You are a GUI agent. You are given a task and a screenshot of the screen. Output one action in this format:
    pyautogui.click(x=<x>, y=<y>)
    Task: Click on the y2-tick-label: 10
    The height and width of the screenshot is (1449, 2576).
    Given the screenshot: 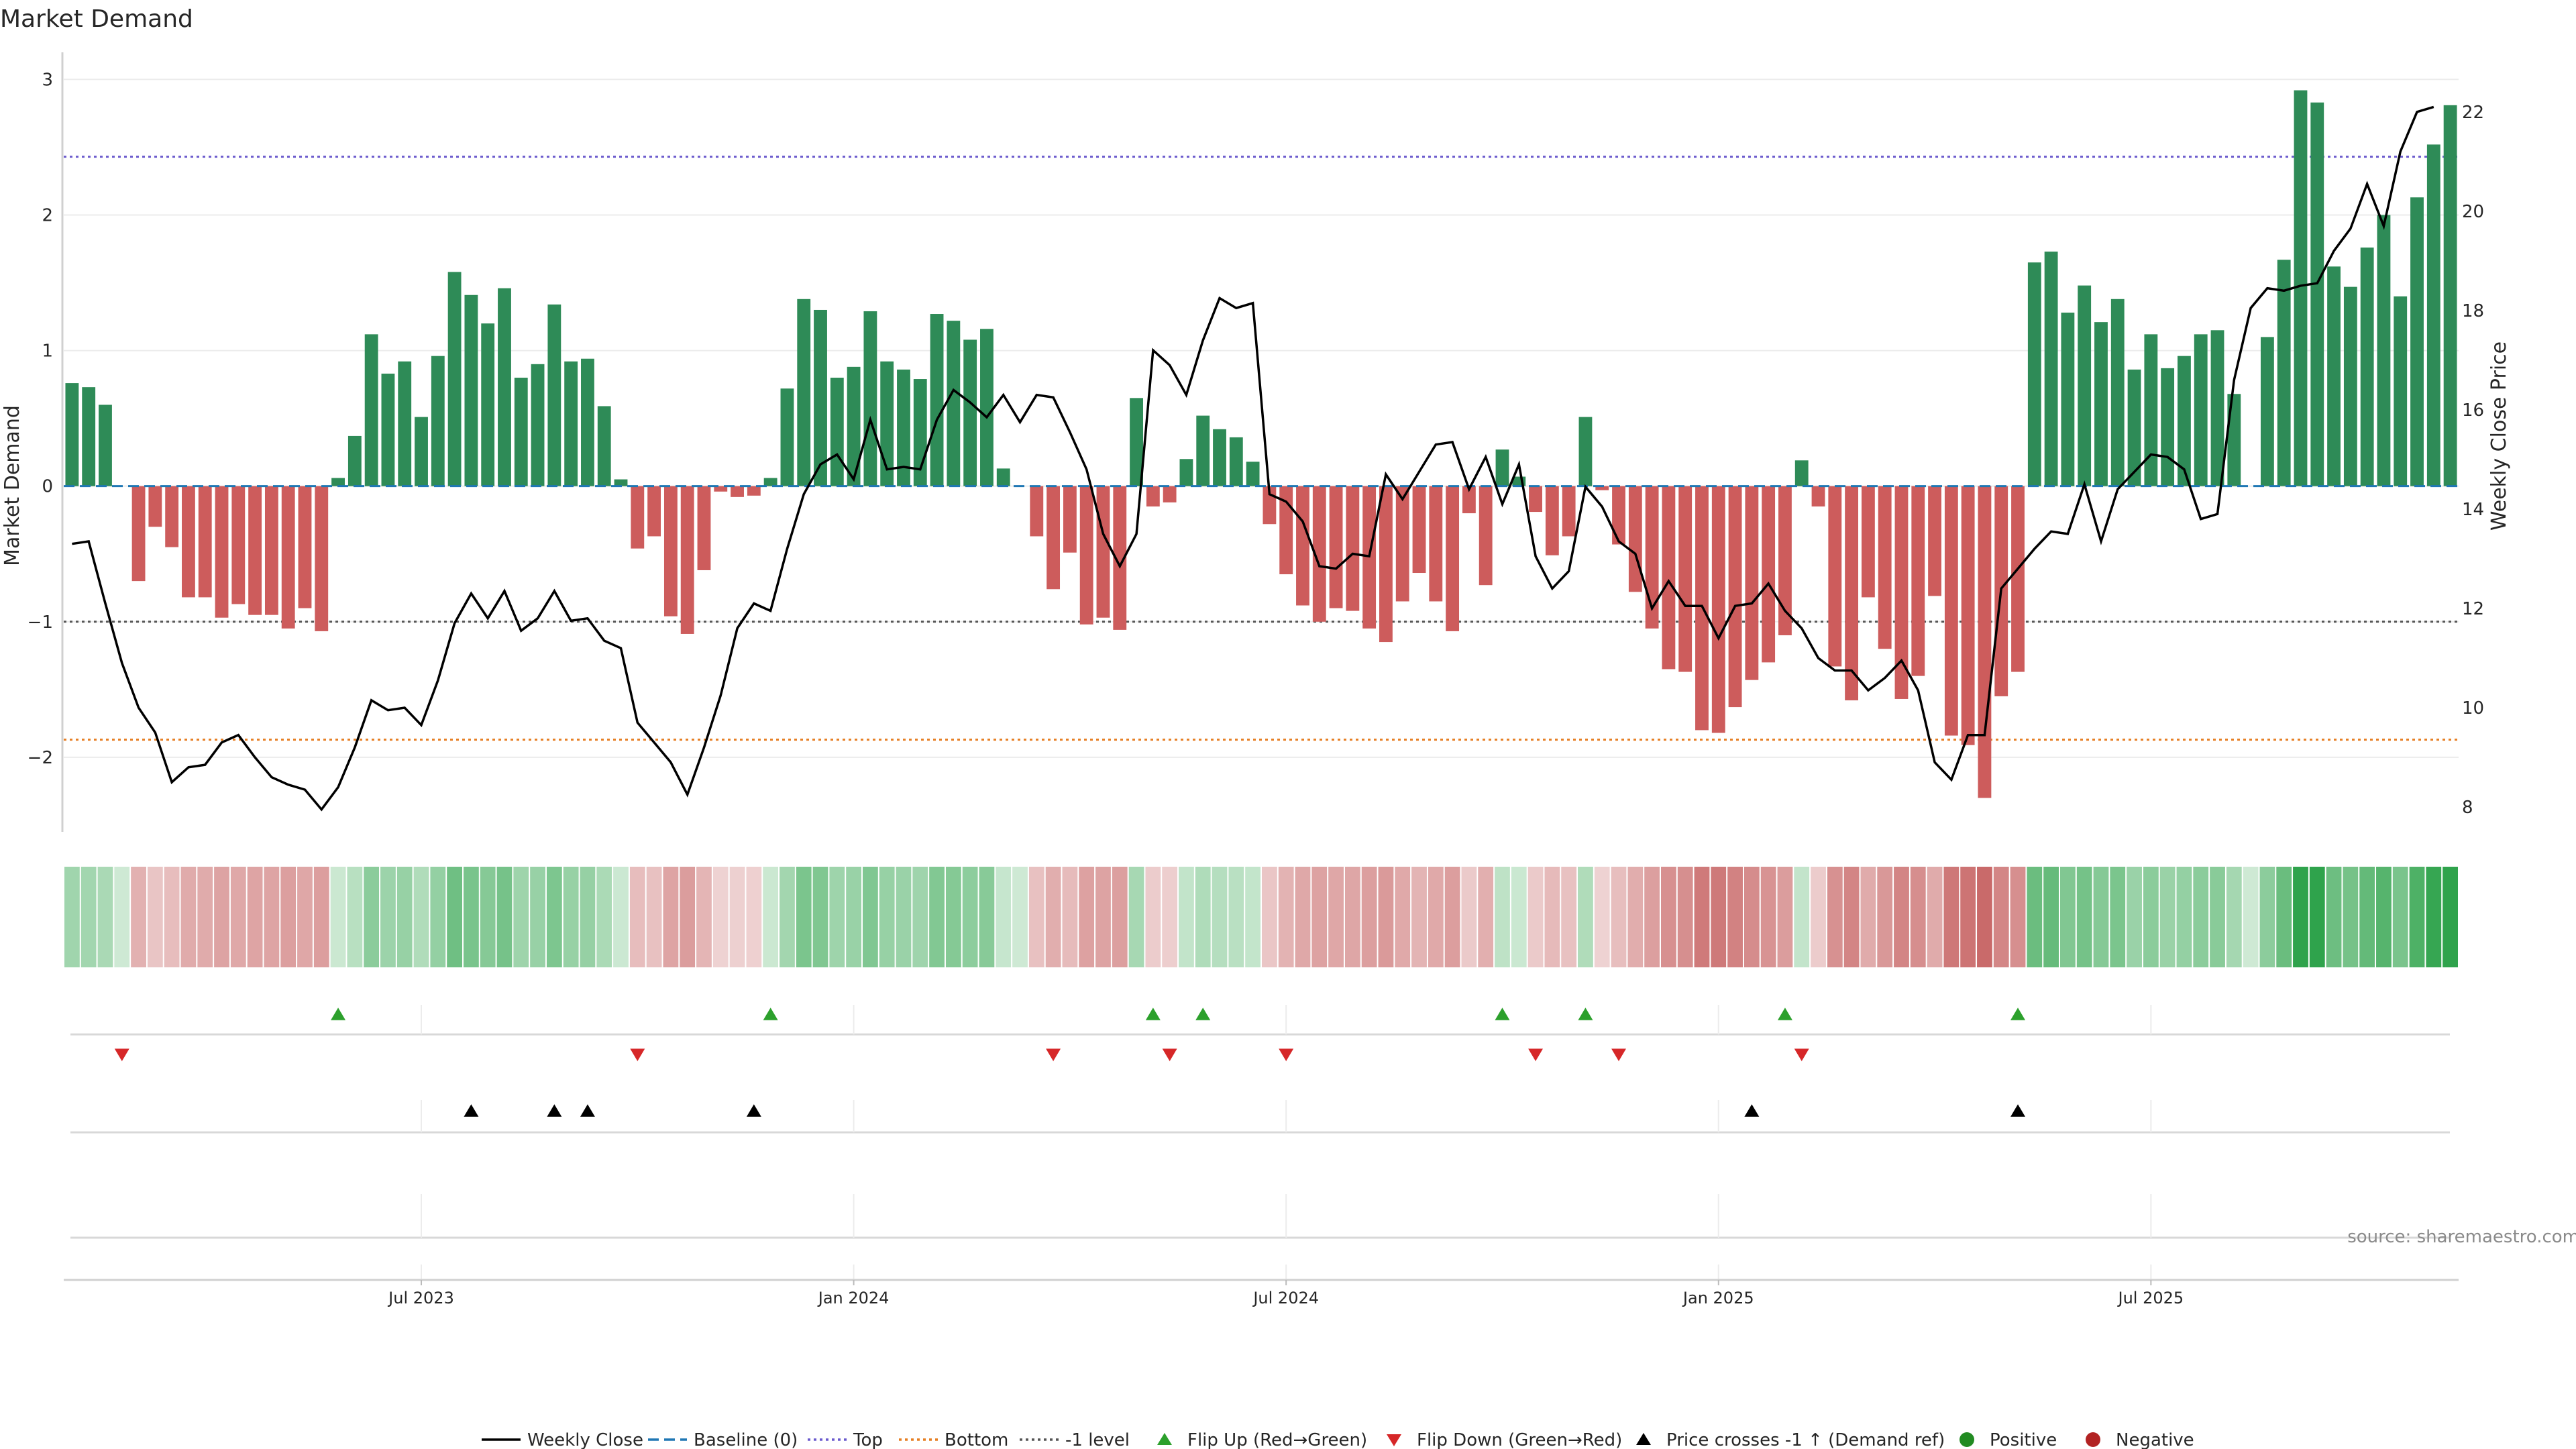 What is the action you would take?
    pyautogui.click(x=2473, y=708)
    